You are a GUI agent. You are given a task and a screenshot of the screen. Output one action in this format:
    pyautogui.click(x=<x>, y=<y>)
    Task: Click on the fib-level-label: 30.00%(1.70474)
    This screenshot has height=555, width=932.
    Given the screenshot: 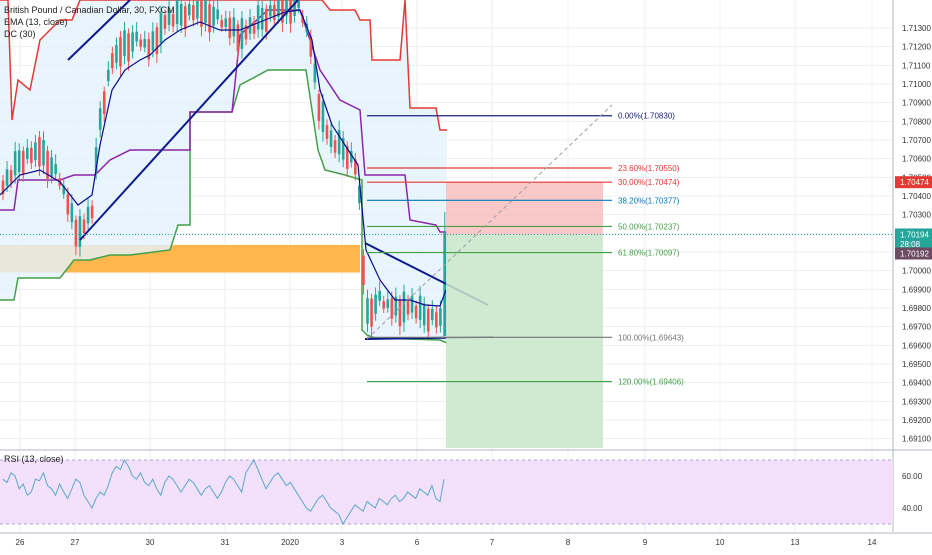 What is the action you would take?
    pyautogui.click(x=649, y=182)
    